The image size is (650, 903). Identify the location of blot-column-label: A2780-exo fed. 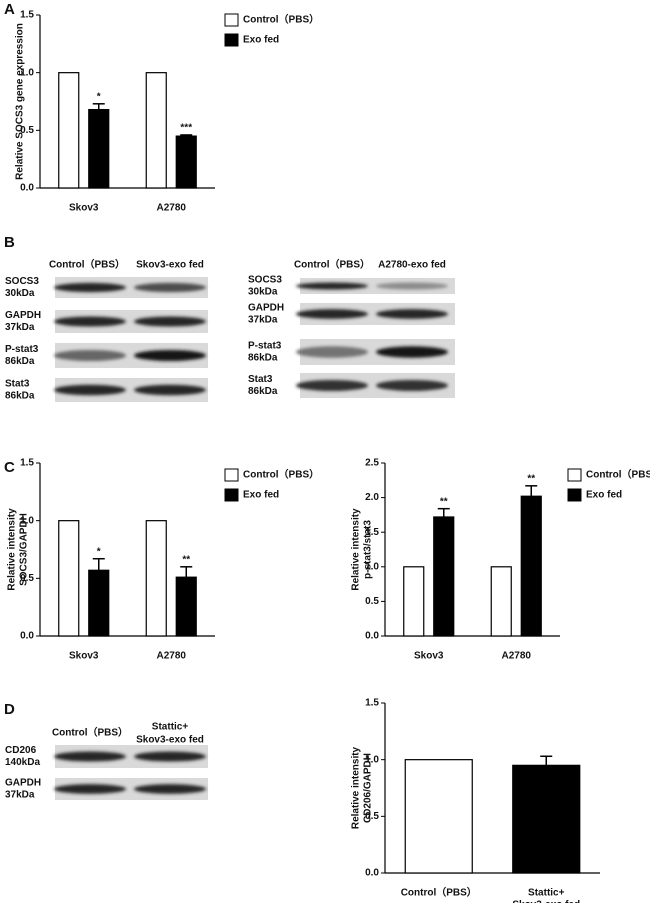
(412, 265).